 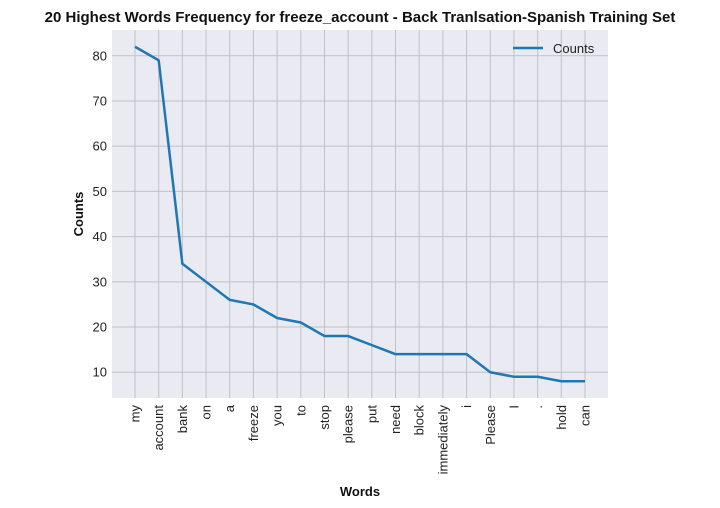 What do you see at coordinates (371, 414) in the screenshot?
I see `x-tick-label: put` at bounding box center [371, 414].